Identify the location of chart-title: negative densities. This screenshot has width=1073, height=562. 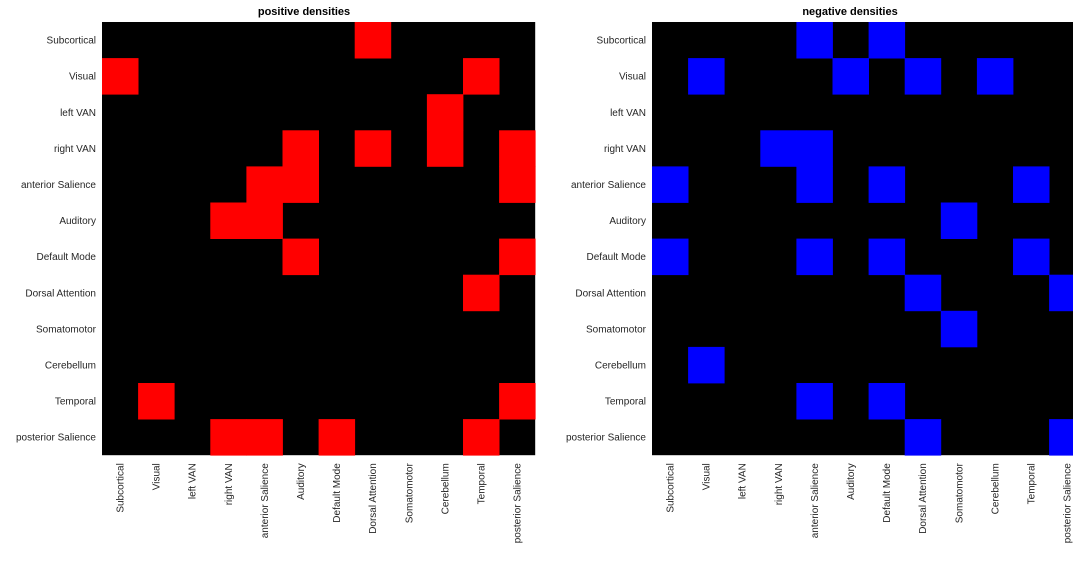
(849, 12).